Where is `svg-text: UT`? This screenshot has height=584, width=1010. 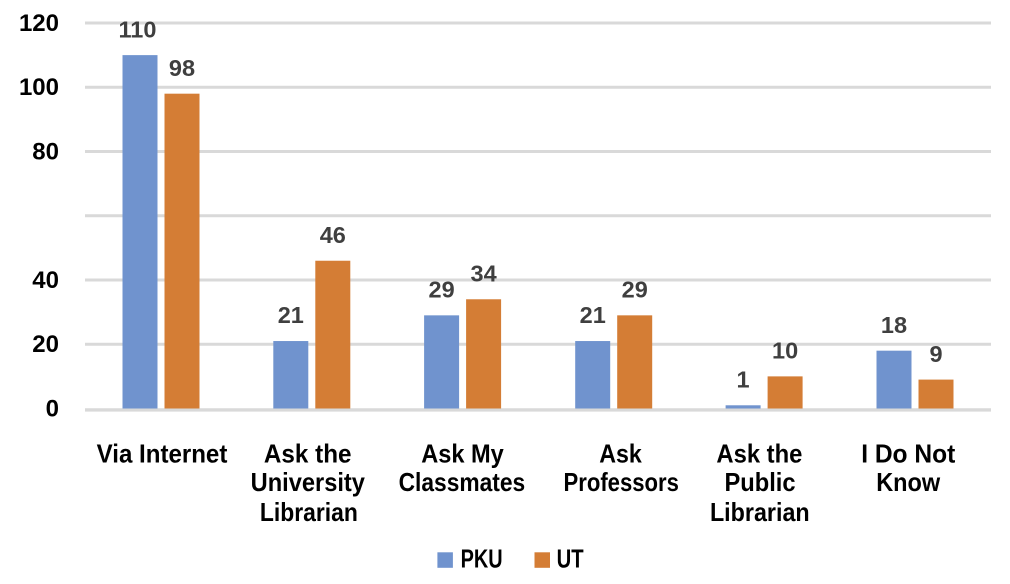 svg-text: UT is located at coordinates (570, 559).